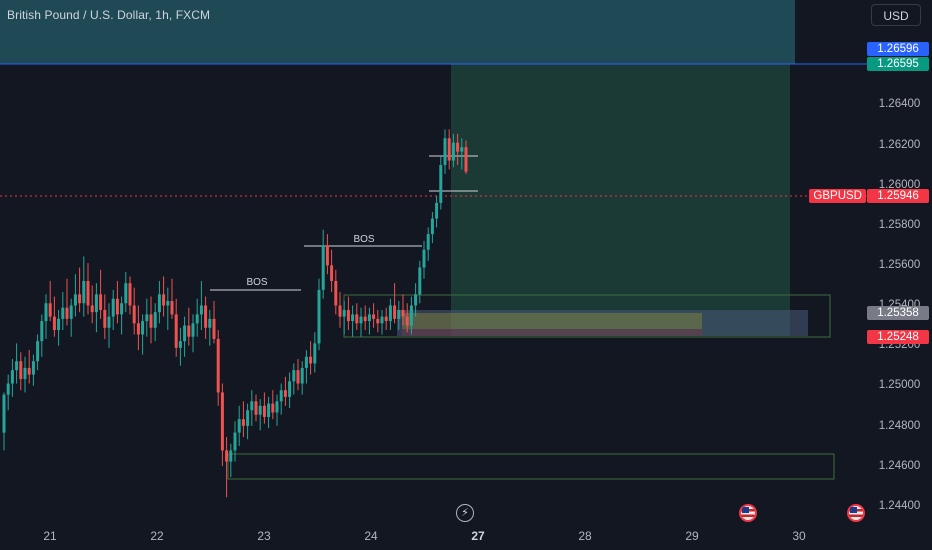 This screenshot has height=550, width=932. I want to click on position-stop-zone, so click(552, 332).